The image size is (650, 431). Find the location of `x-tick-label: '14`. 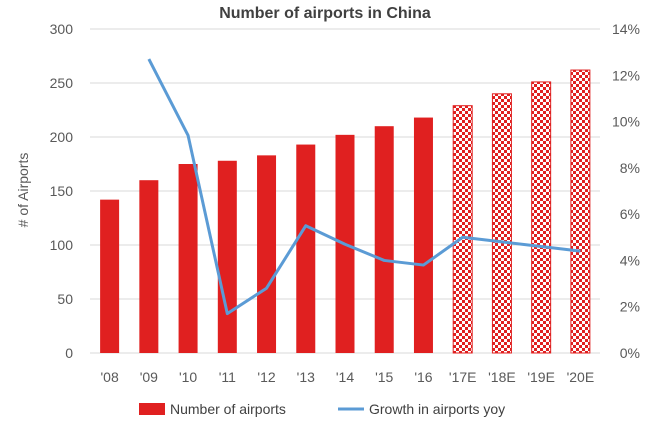

x-tick-label: '14 is located at coordinates (345, 377).